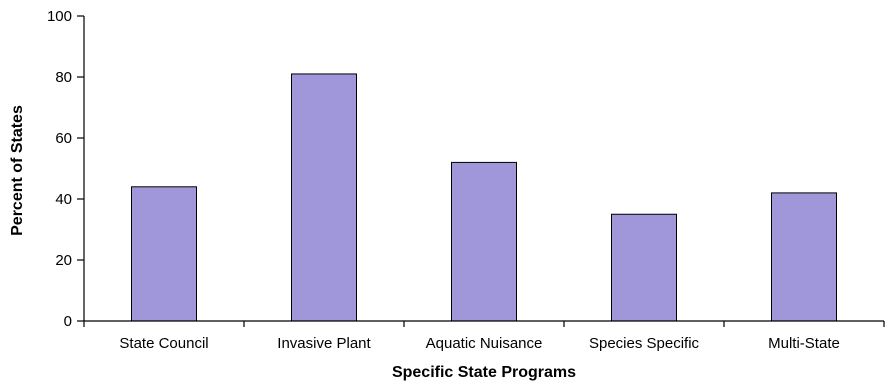 This screenshot has height=383, width=889. What do you see at coordinates (164, 254) in the screenshot?
I see `bar-state-council` at bounding box center [164, 254].